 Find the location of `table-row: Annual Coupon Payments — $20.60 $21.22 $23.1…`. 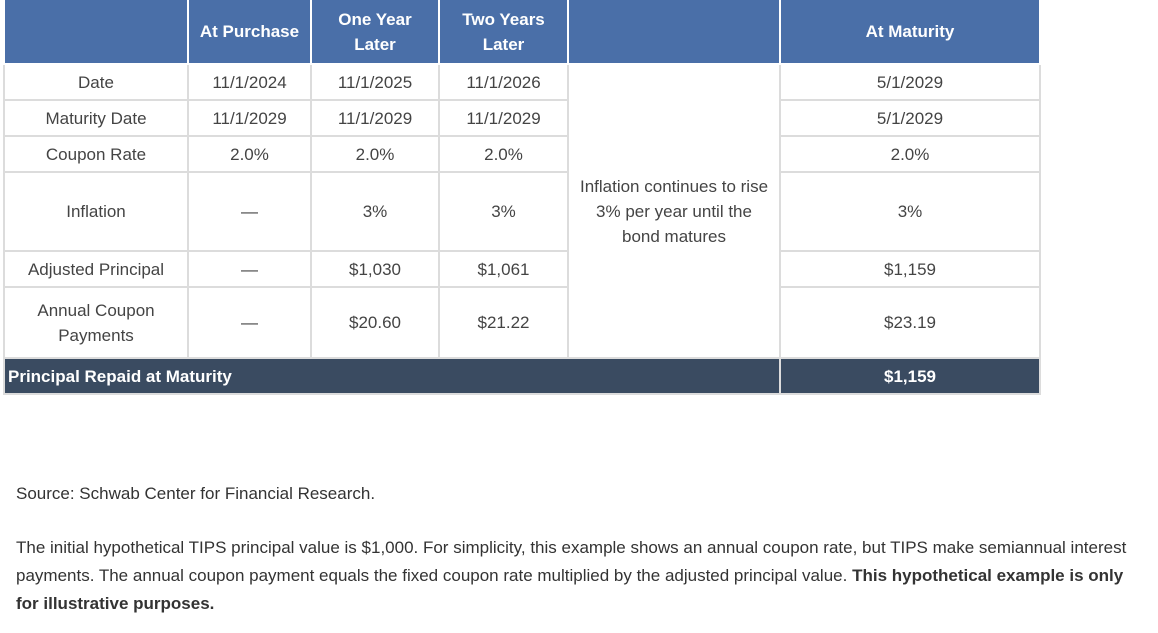

table-row: Annual Coupon Payments — $20.60 $21.22 $23.1… is located at coordinates (522, 322).